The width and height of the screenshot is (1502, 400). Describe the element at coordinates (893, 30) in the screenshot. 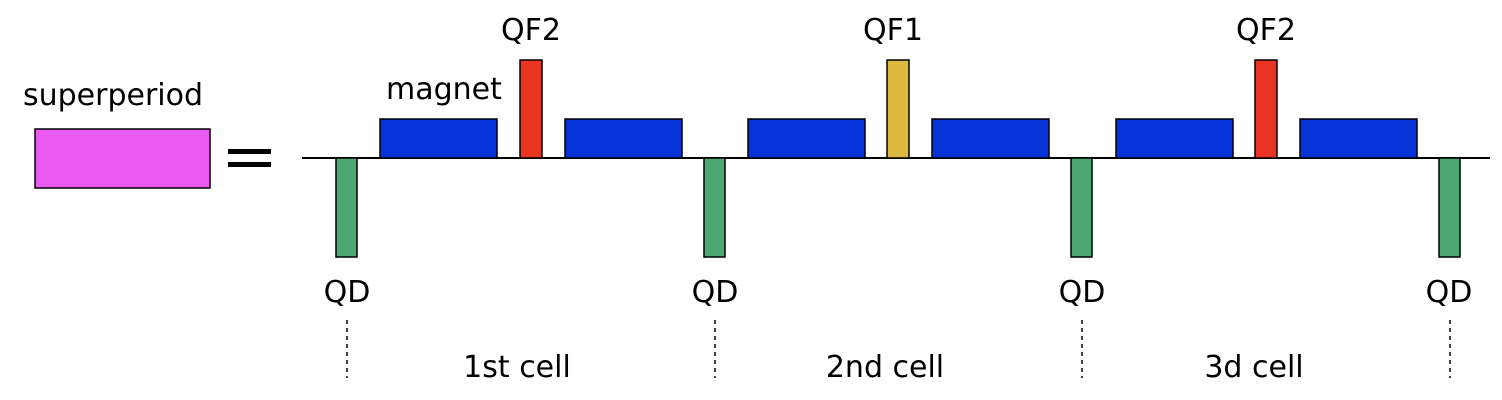

I see `qf1-label: QF1` at that location.